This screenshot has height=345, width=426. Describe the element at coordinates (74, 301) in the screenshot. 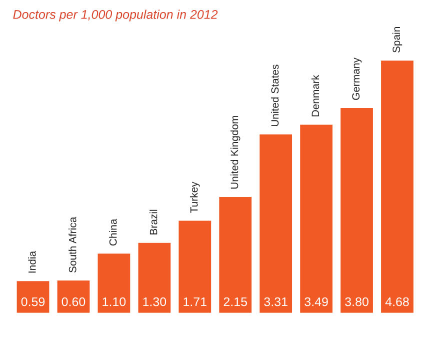

I see `data-label: 0.60` at that location.